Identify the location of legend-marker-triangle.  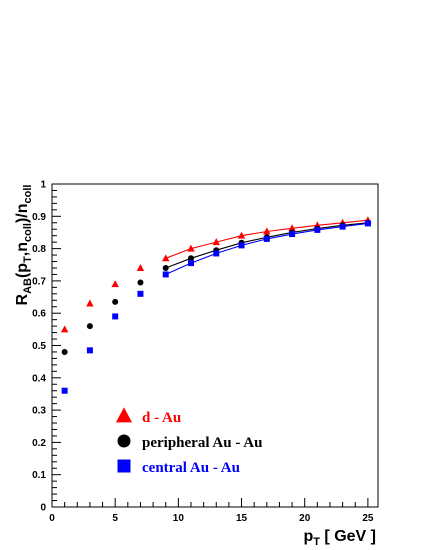
(124, 415).